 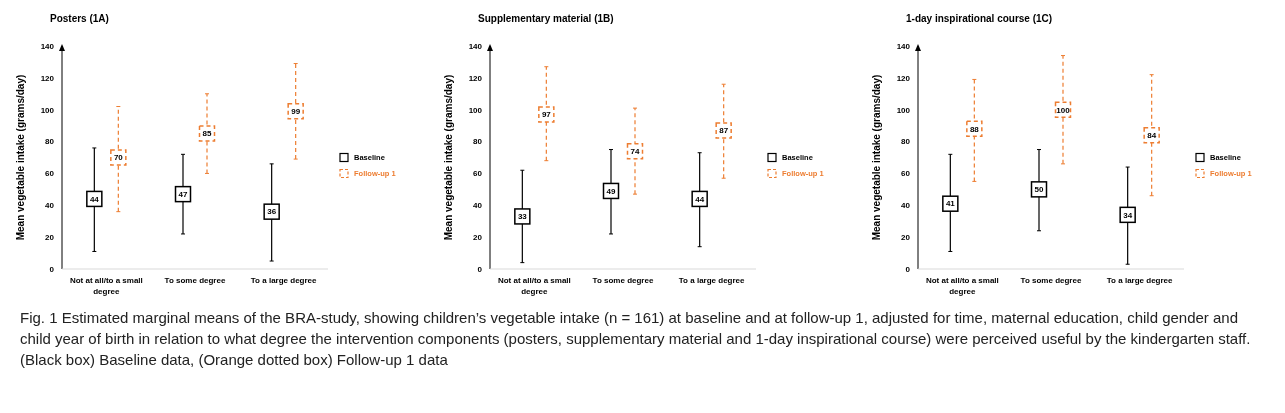 I want to click on data-label: 84, so click(x=1152, y=135).